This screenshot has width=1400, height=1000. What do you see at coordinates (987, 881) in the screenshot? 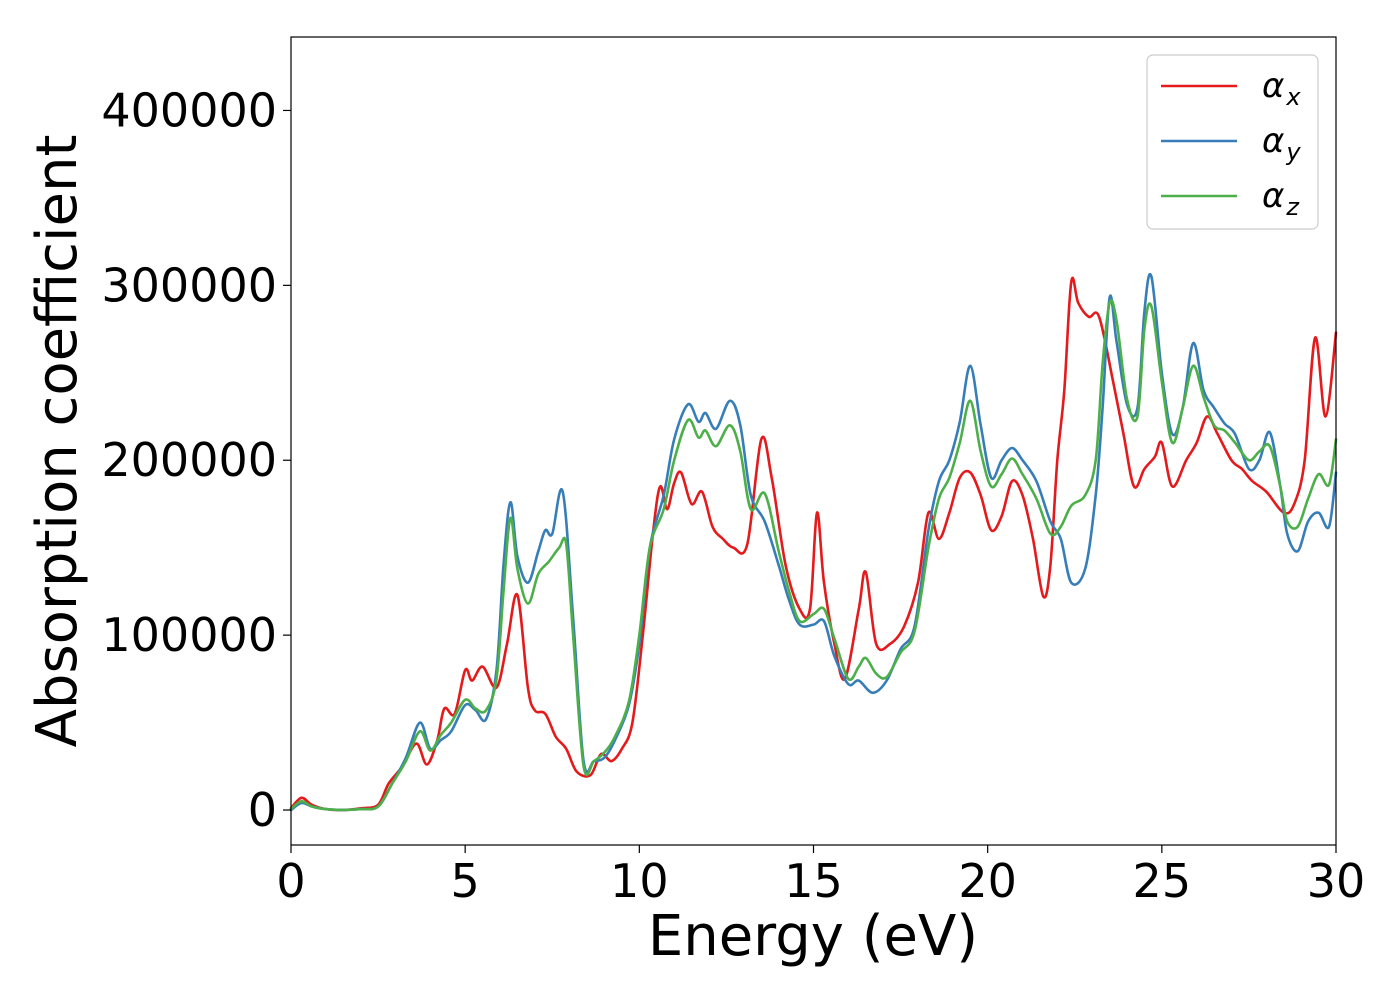
I see `x-tick-label: 20` at bounding box center [987, 881].